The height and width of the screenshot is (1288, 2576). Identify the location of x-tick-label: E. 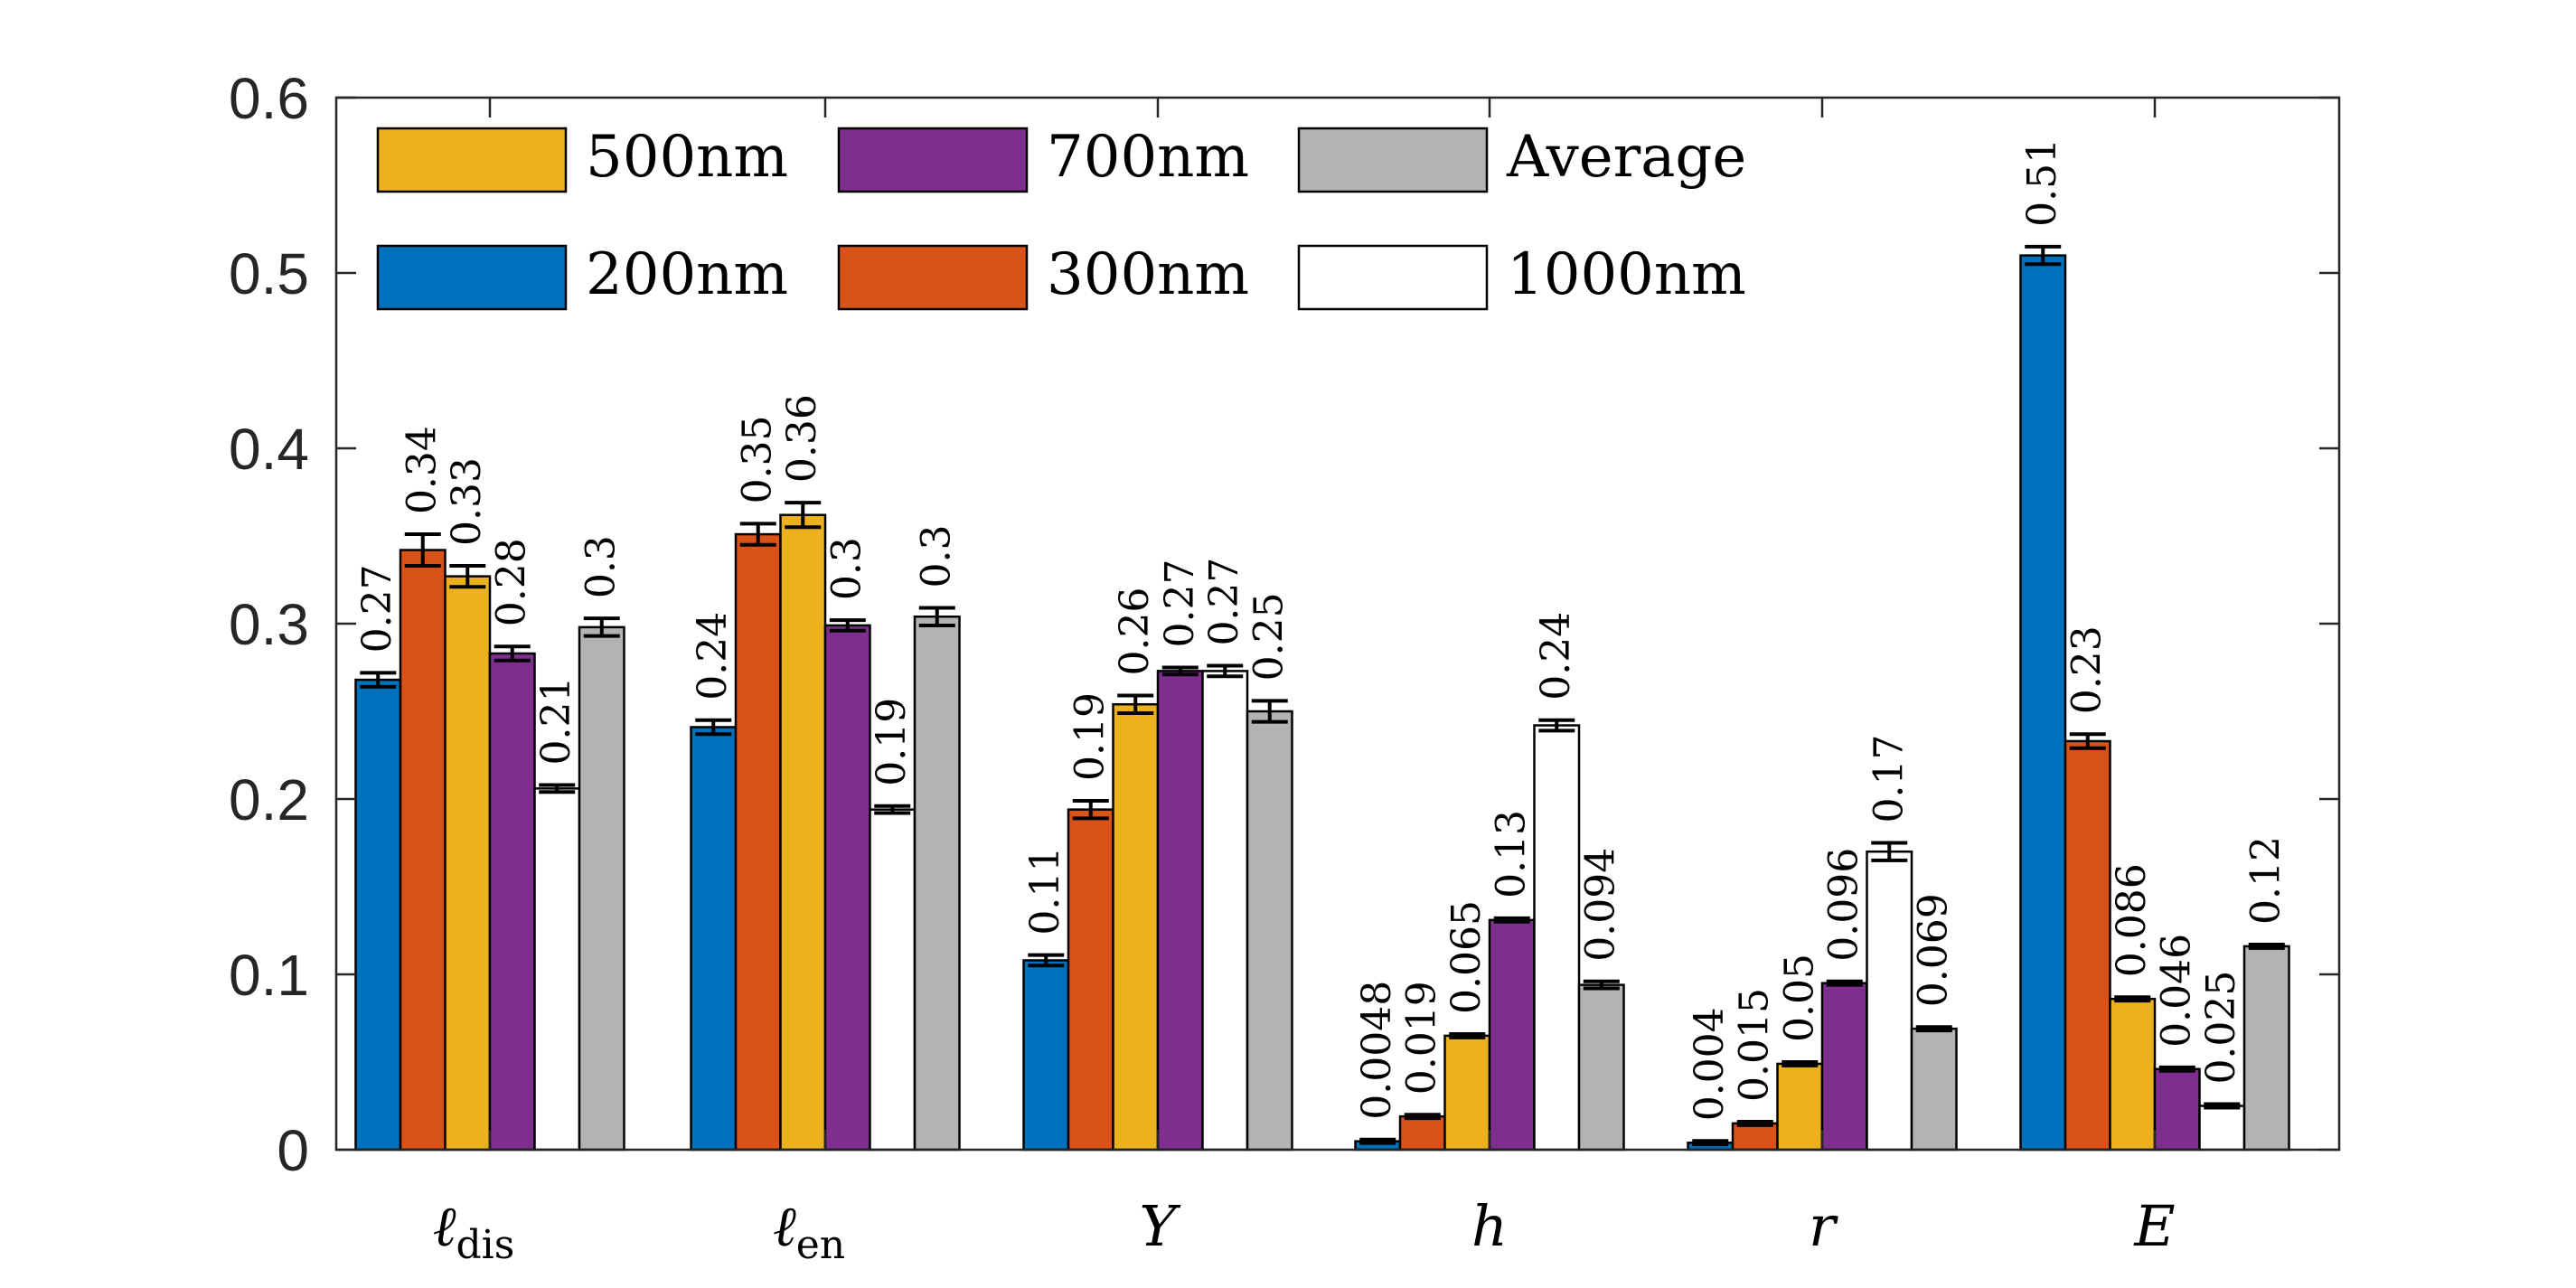
(2154, 1226).